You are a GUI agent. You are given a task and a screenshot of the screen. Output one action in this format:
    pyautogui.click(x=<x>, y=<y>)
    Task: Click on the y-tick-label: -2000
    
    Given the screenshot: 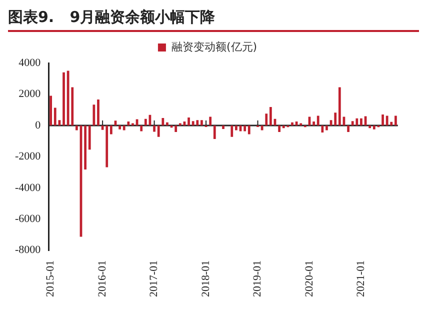 What is the action you would take?
    pyautogui.click(x=28, y=156)
    